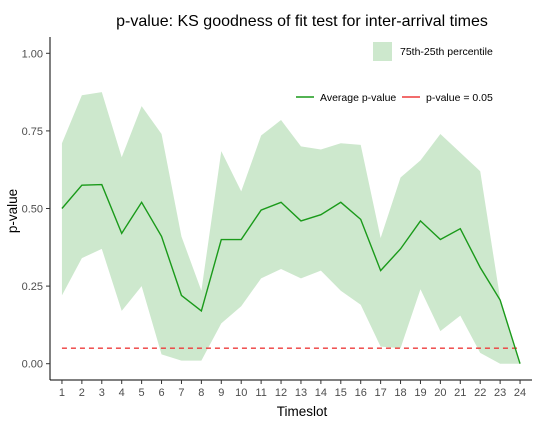 This screenshot has height=424, width=550. Describe the element at coordinates (62, 393) in the screenshot. I see `x-tick-label: 1` at that location.